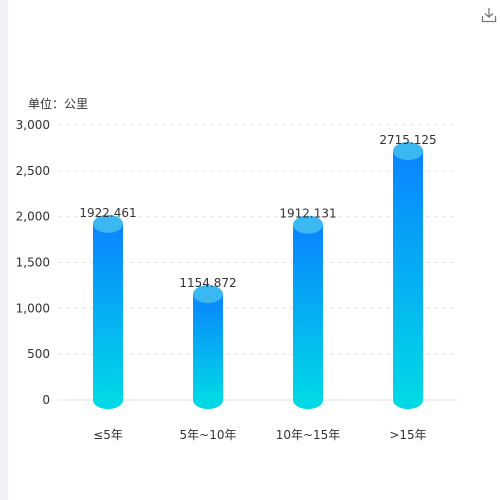 This screenshot has width=500, height=500. I want to click on side-strip, so click(4, 250).